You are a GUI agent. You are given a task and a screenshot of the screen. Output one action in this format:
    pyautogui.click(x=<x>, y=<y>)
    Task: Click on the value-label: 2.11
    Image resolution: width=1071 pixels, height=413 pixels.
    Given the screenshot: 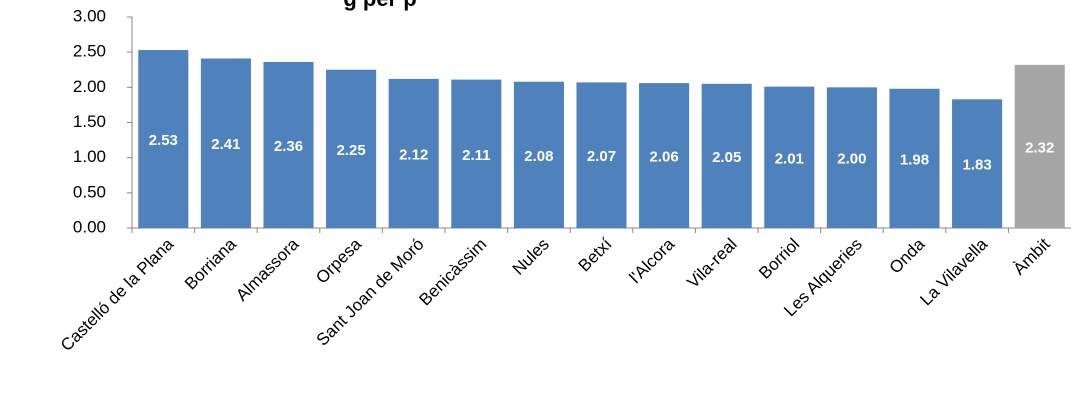 What is the action you would take?
    pyautogui.click(x=476, y=155)
    